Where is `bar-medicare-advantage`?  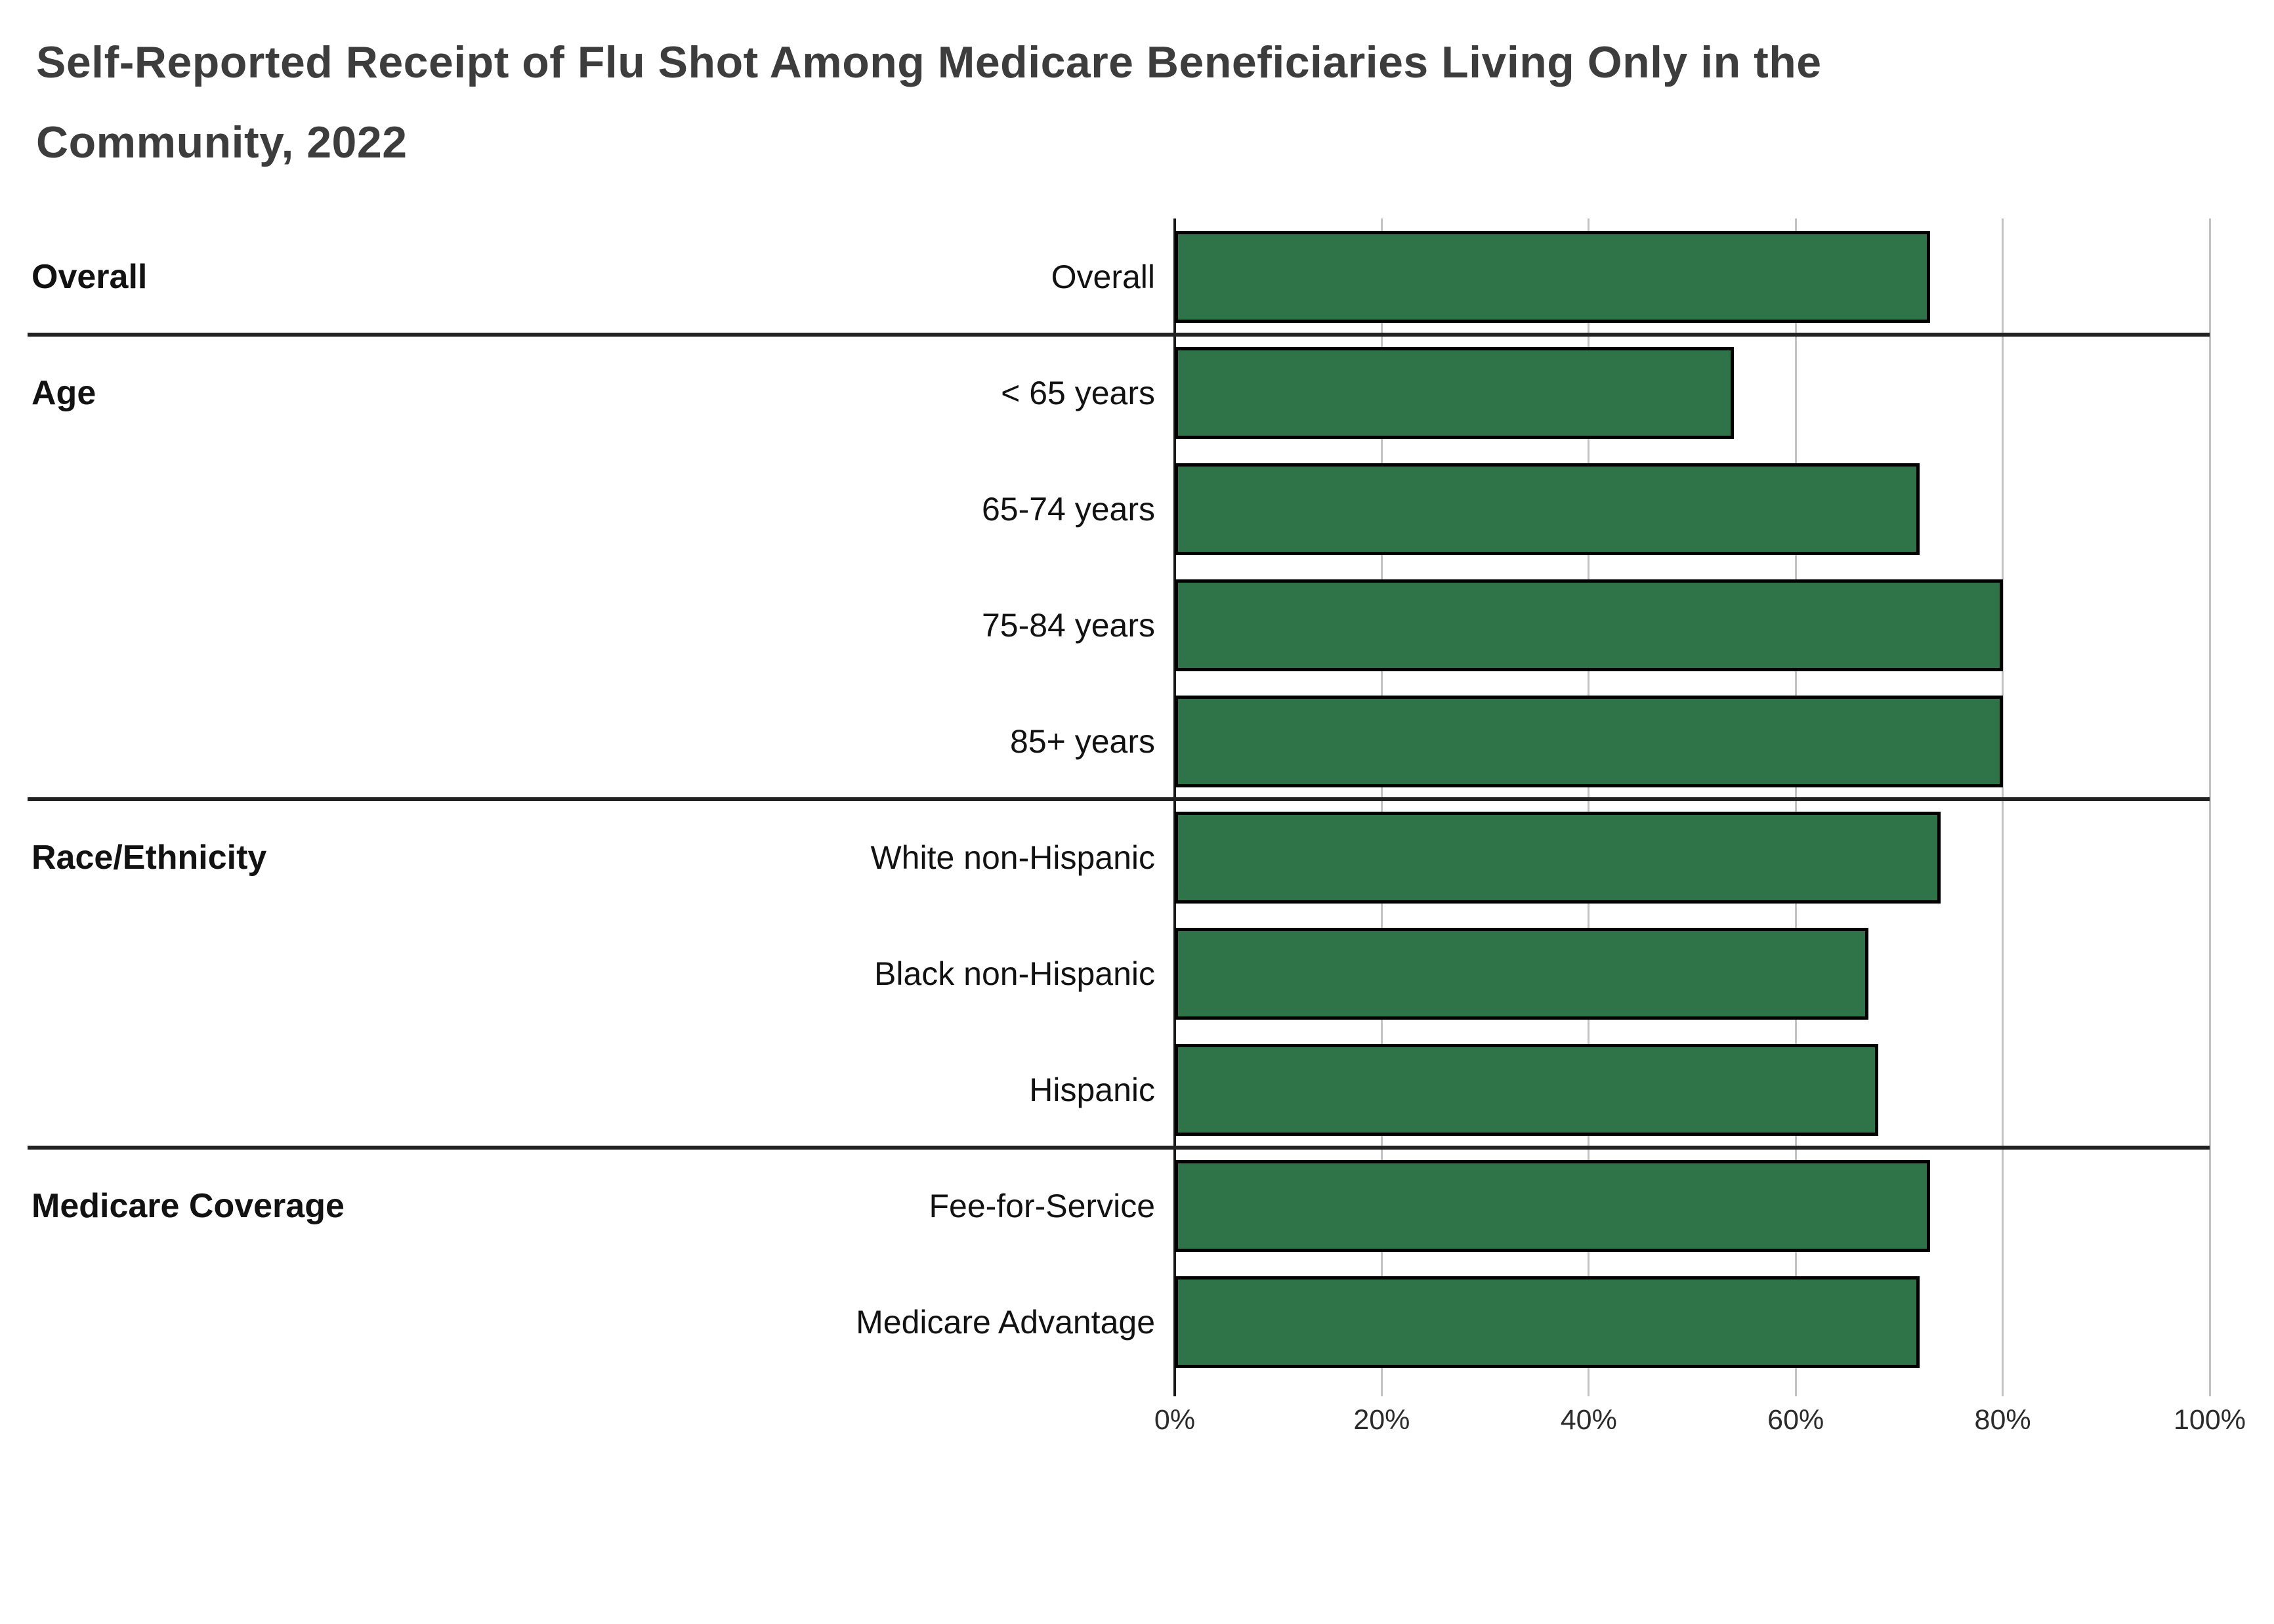 bar-medicare-advantage is located at coordinates (1547, 1322).